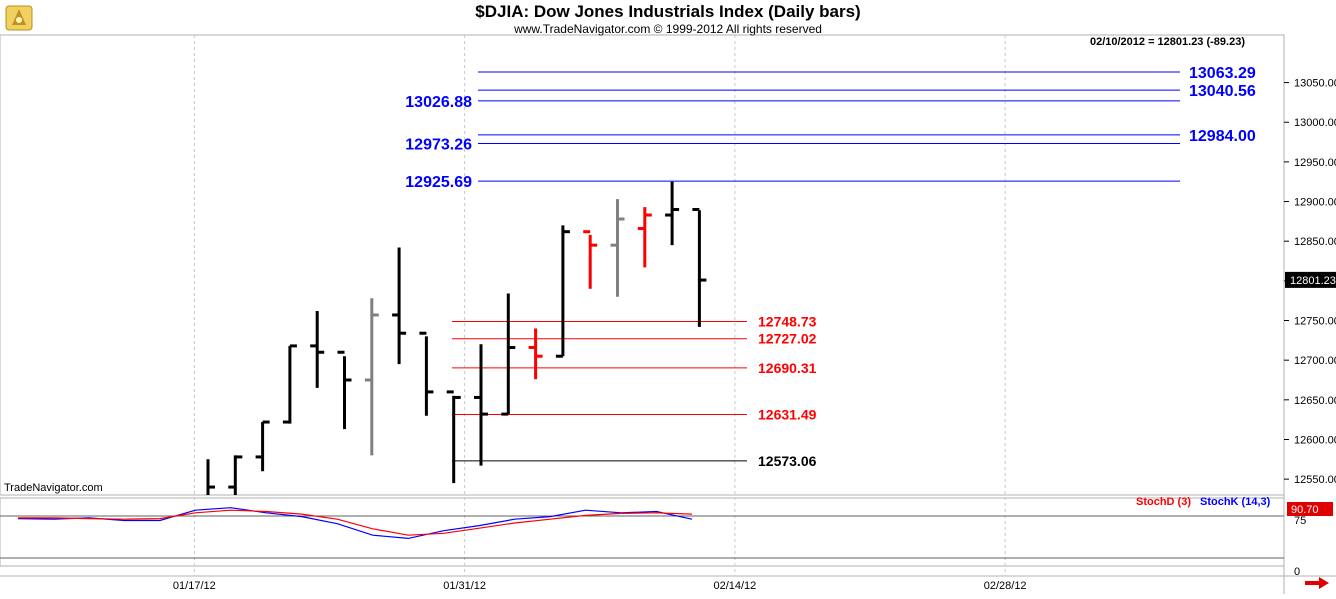  I want to click on y-tick-label: 12600.00, so click(1315, 440).